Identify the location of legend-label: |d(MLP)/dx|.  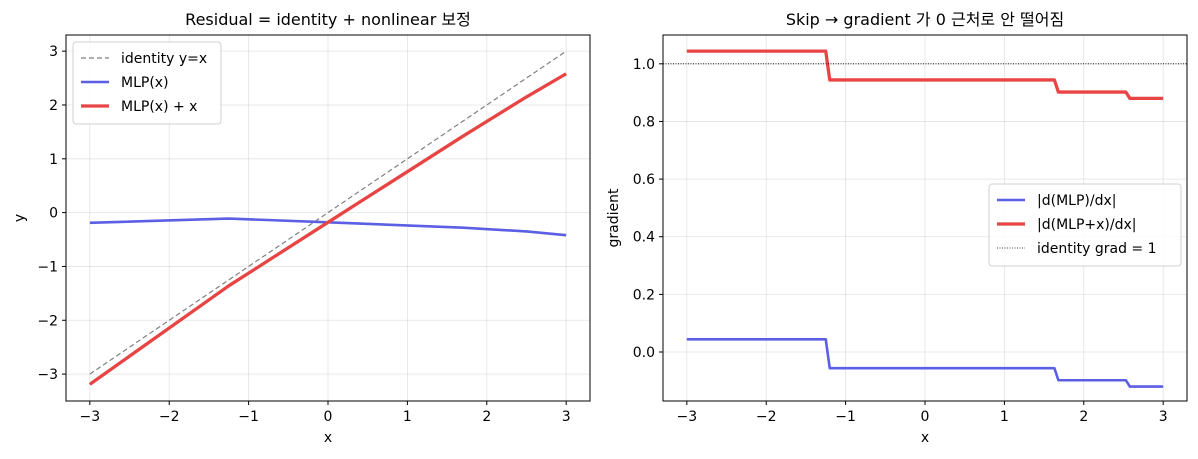
(1076, 201).